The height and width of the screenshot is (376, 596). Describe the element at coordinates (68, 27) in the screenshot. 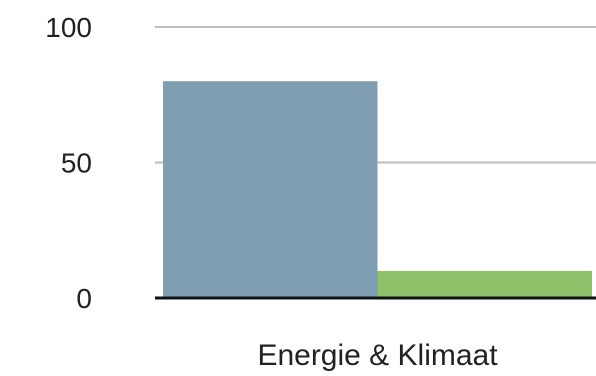

I see `y-tick-label-100: 100` at that location.